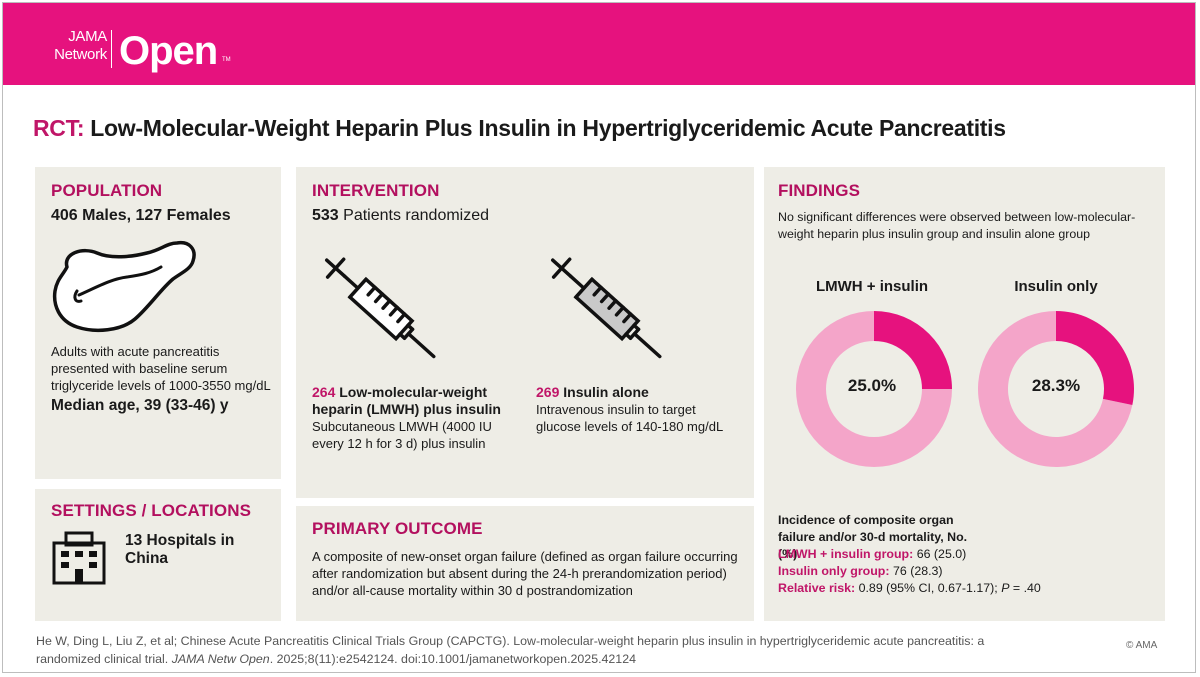 The height and width of the screenshot is (677, 1200). Describe the element at coordinates (846, 554) in the screenshot. I see `finding-lmwh-label: LMWH + insulin group:` at that location.